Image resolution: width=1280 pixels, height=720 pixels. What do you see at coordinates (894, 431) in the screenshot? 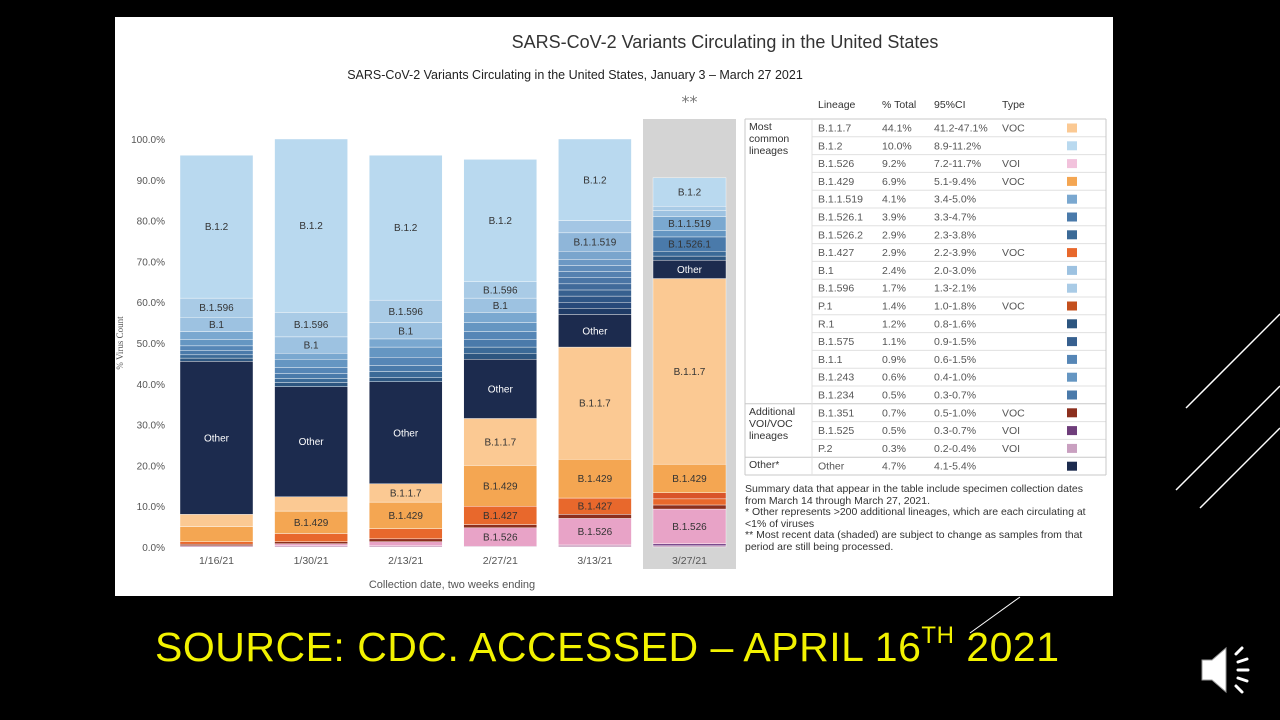
I see `table-cell-pct: 0.5%` at bounding box center [894, 431].